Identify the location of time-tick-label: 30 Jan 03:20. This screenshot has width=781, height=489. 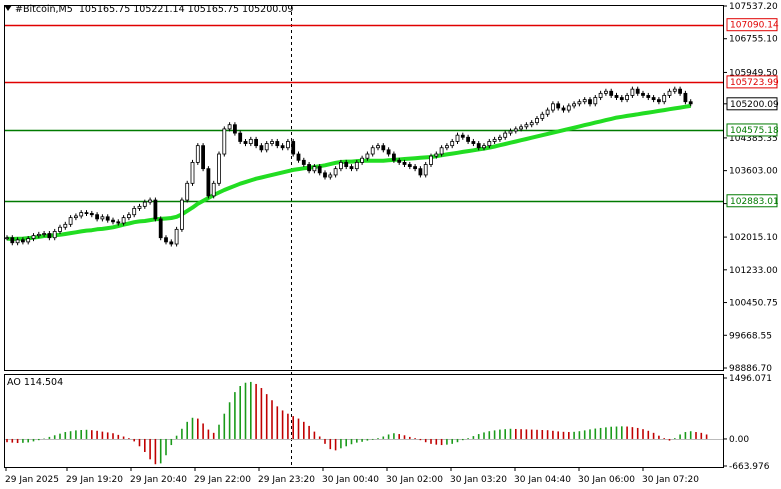
(478, 480).